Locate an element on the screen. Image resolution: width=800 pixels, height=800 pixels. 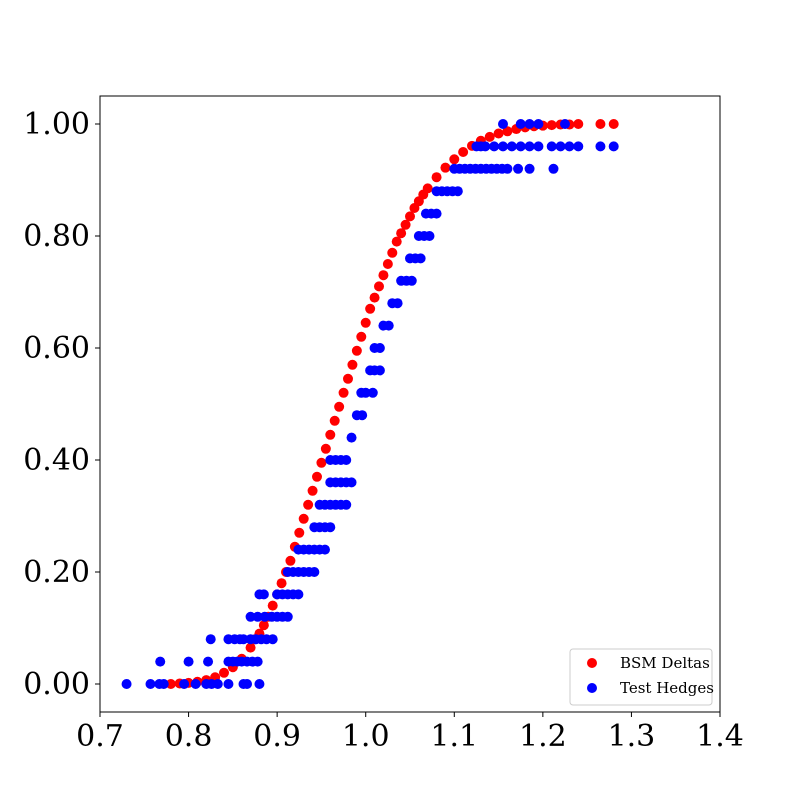
x-tick-label: 1.4 is located at coordinates (720, 736).